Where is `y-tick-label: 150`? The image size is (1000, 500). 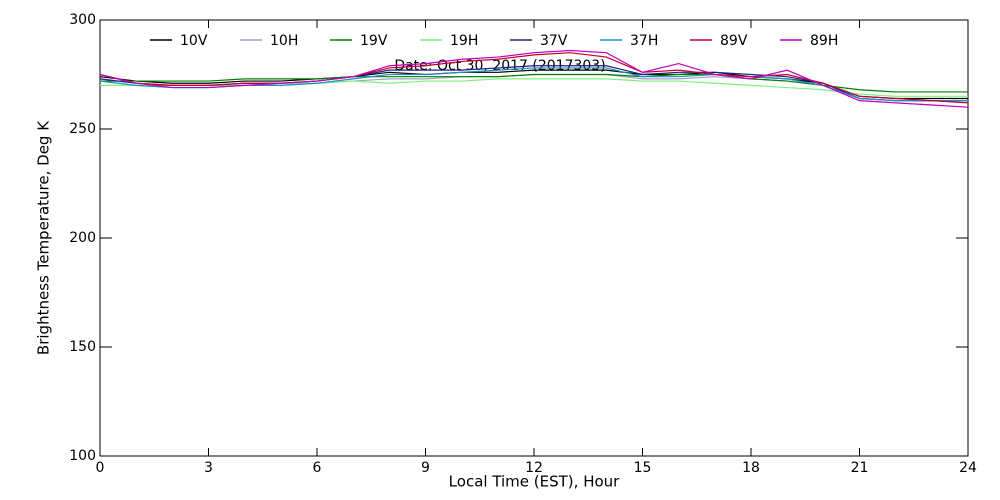 y-tick-label: 150 is located at coordinates (82, 347).